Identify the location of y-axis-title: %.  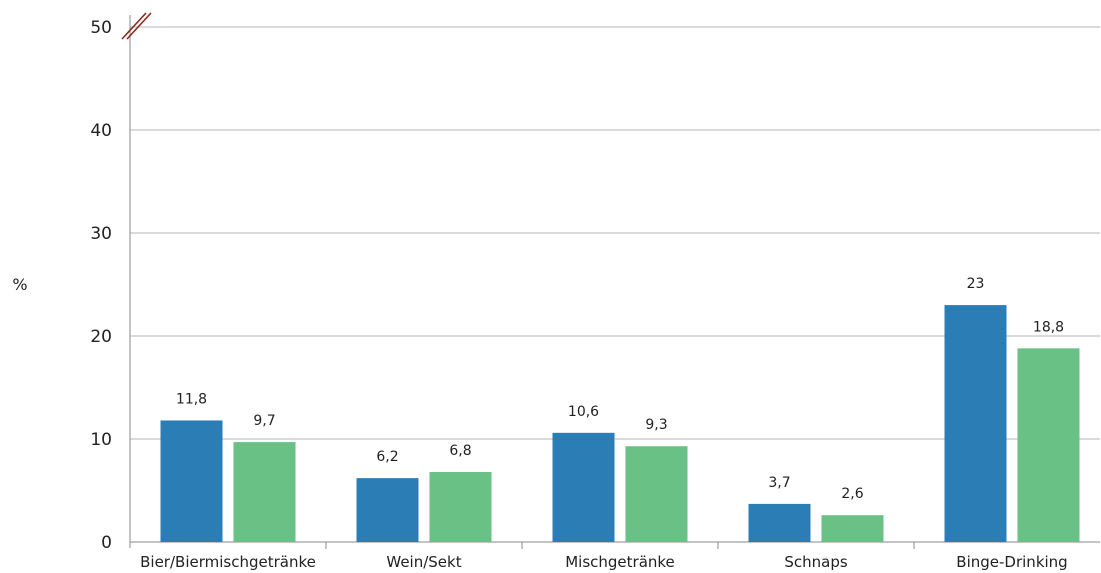
(19, 284).